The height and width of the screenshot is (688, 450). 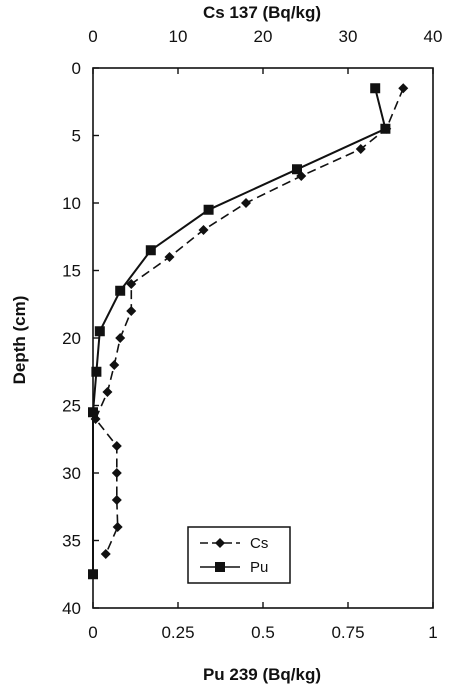 I want to click on y-tick-label: 10, so click(x=71, y=203).